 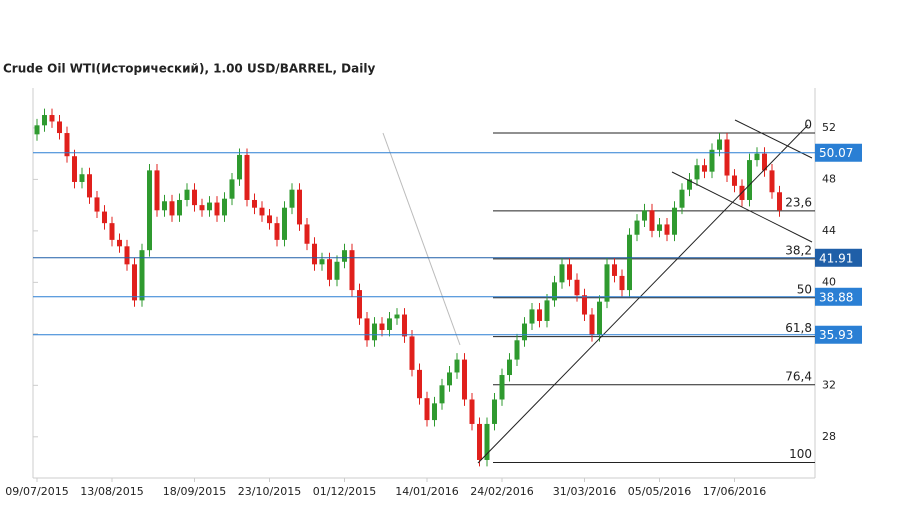 I want to click on trend-line, so click(x=773, y=139).